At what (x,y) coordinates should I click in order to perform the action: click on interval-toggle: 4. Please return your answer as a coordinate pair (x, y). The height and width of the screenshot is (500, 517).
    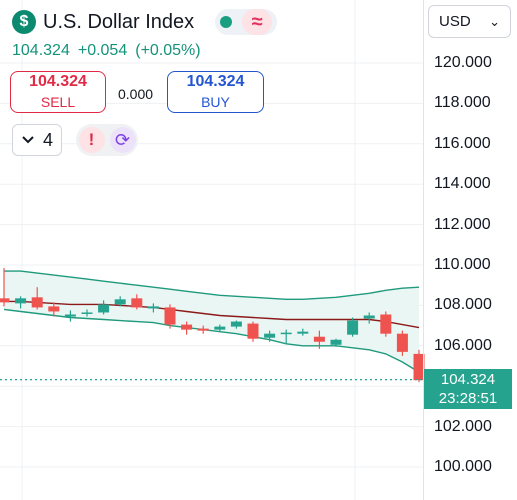
    Looking at the image, I should click on (37, 140).